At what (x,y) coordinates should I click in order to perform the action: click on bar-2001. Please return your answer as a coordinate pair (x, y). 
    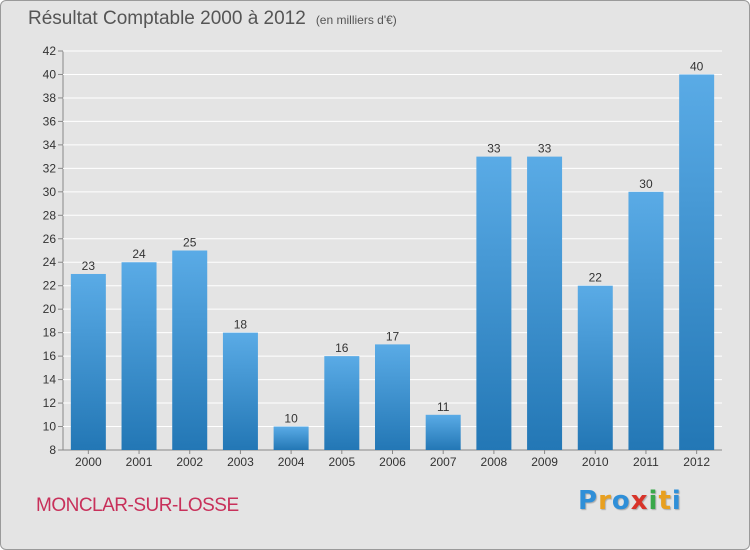
    Looking at the image, I should click on (139, 356).